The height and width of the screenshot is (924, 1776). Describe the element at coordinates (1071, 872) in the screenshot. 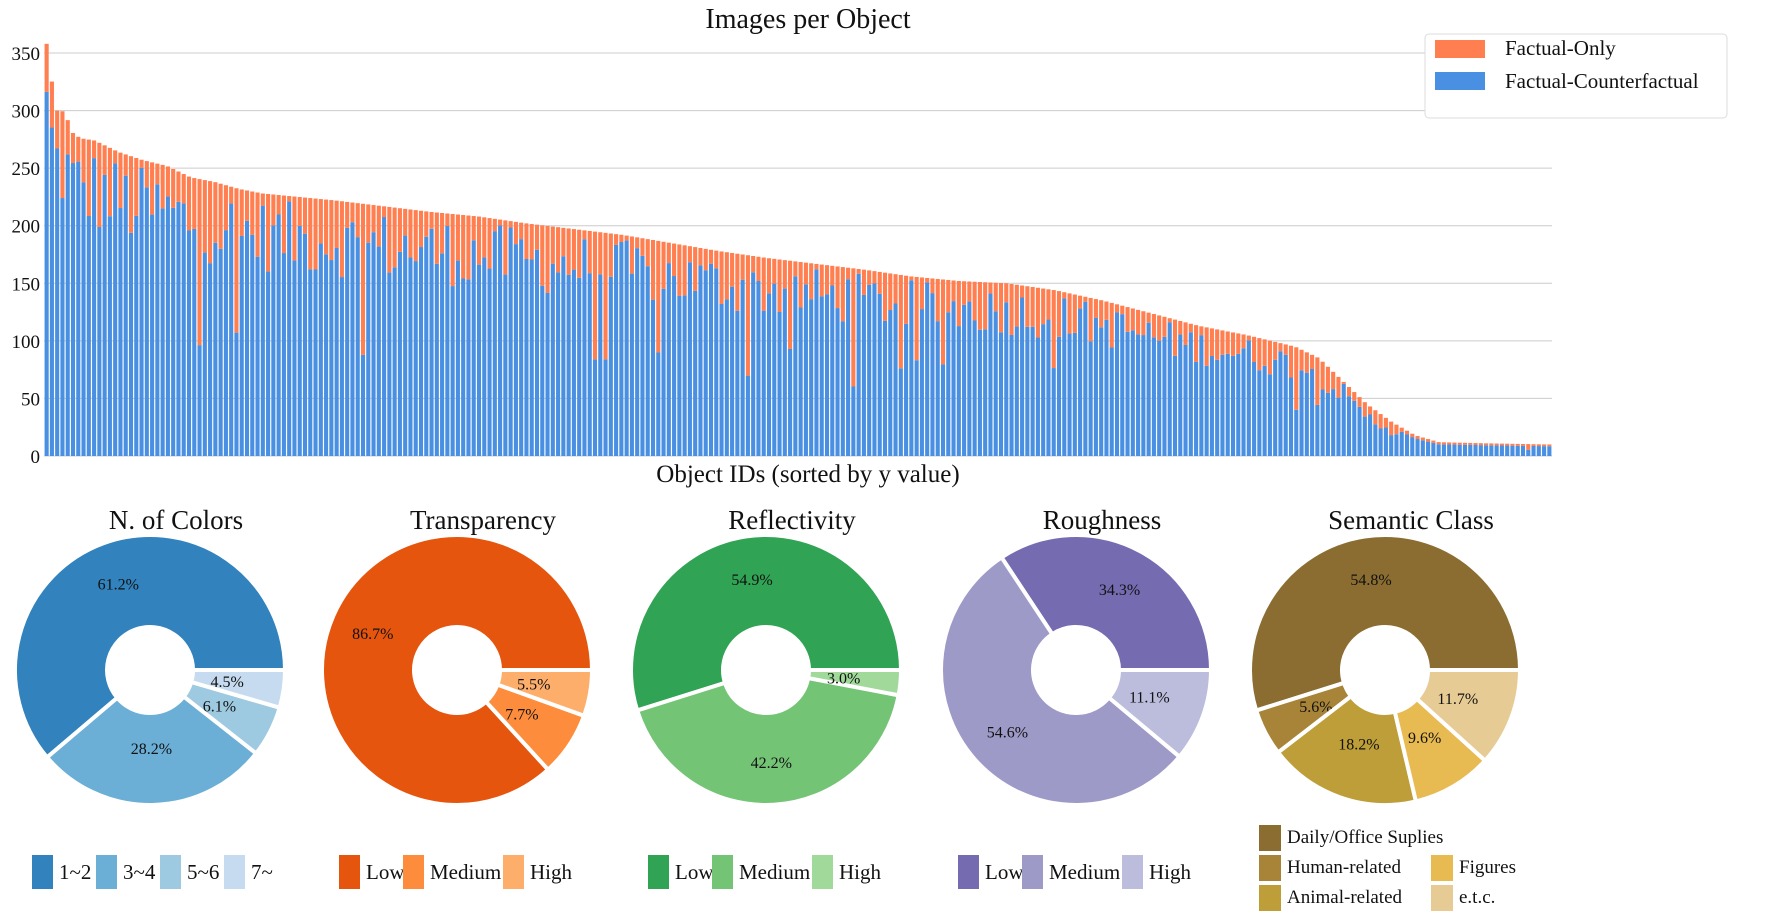

I see `legend-item: Medium` at that location.